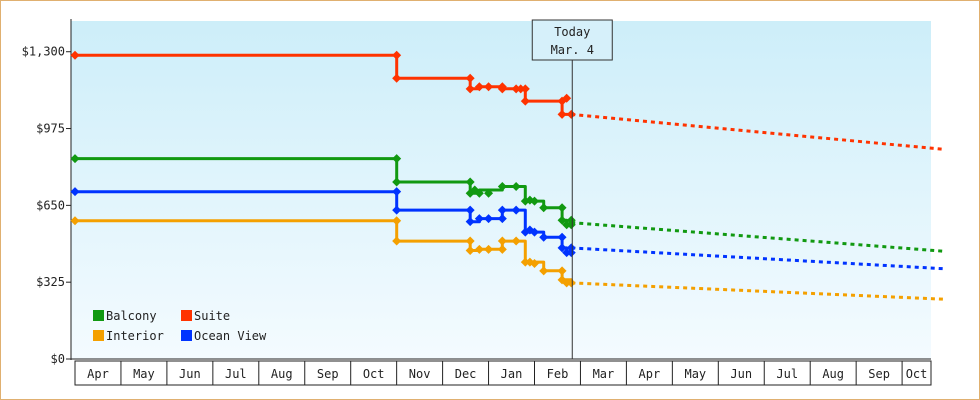 The height and width of the screenshot is (400, 980). I want to click on x-tick-label: Jan, so click(512, 374).